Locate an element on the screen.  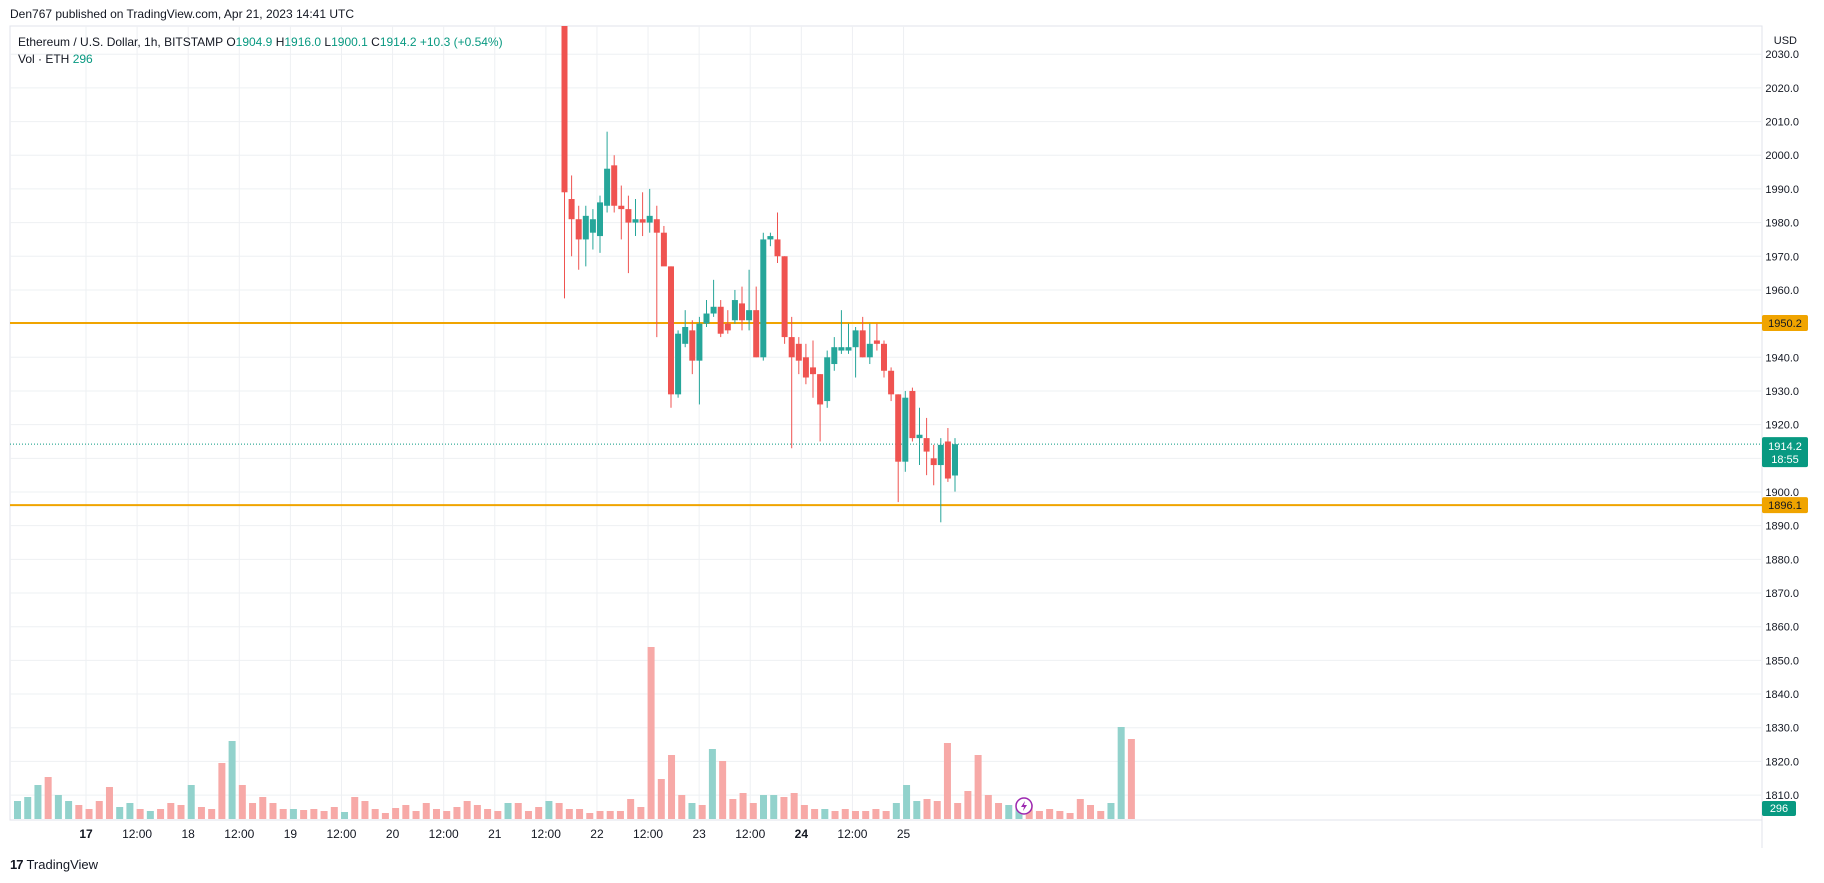
time-tick-label: 18 is located at coordinates (189, 834).